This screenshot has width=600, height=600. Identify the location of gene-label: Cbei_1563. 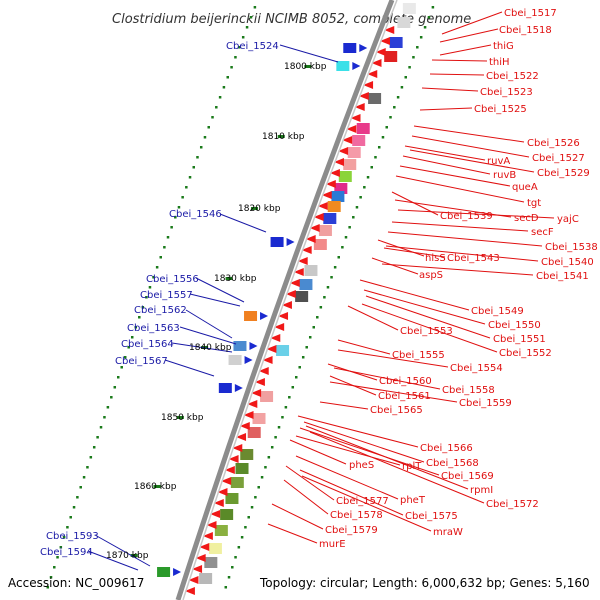
(153, 328).